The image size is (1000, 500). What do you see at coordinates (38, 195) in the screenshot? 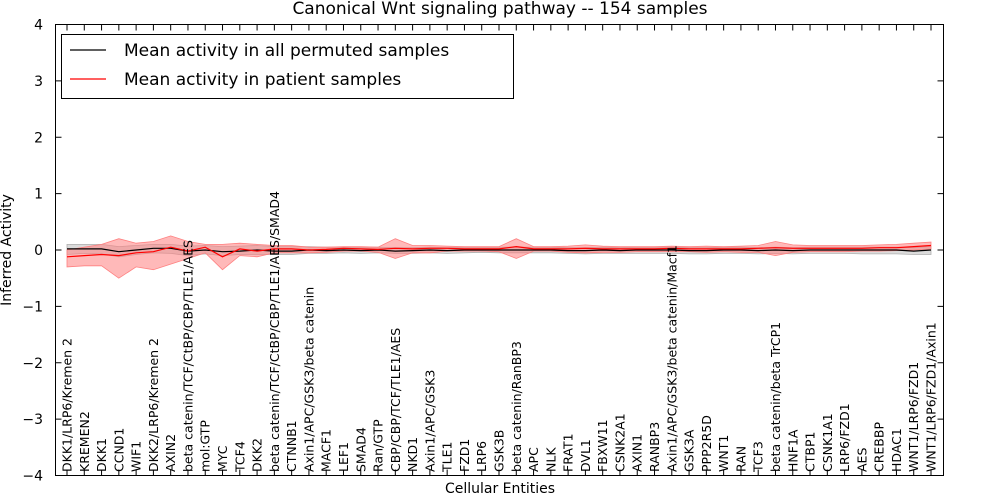
I see `y-tick-label: 1` at bounding box center [38, 195].